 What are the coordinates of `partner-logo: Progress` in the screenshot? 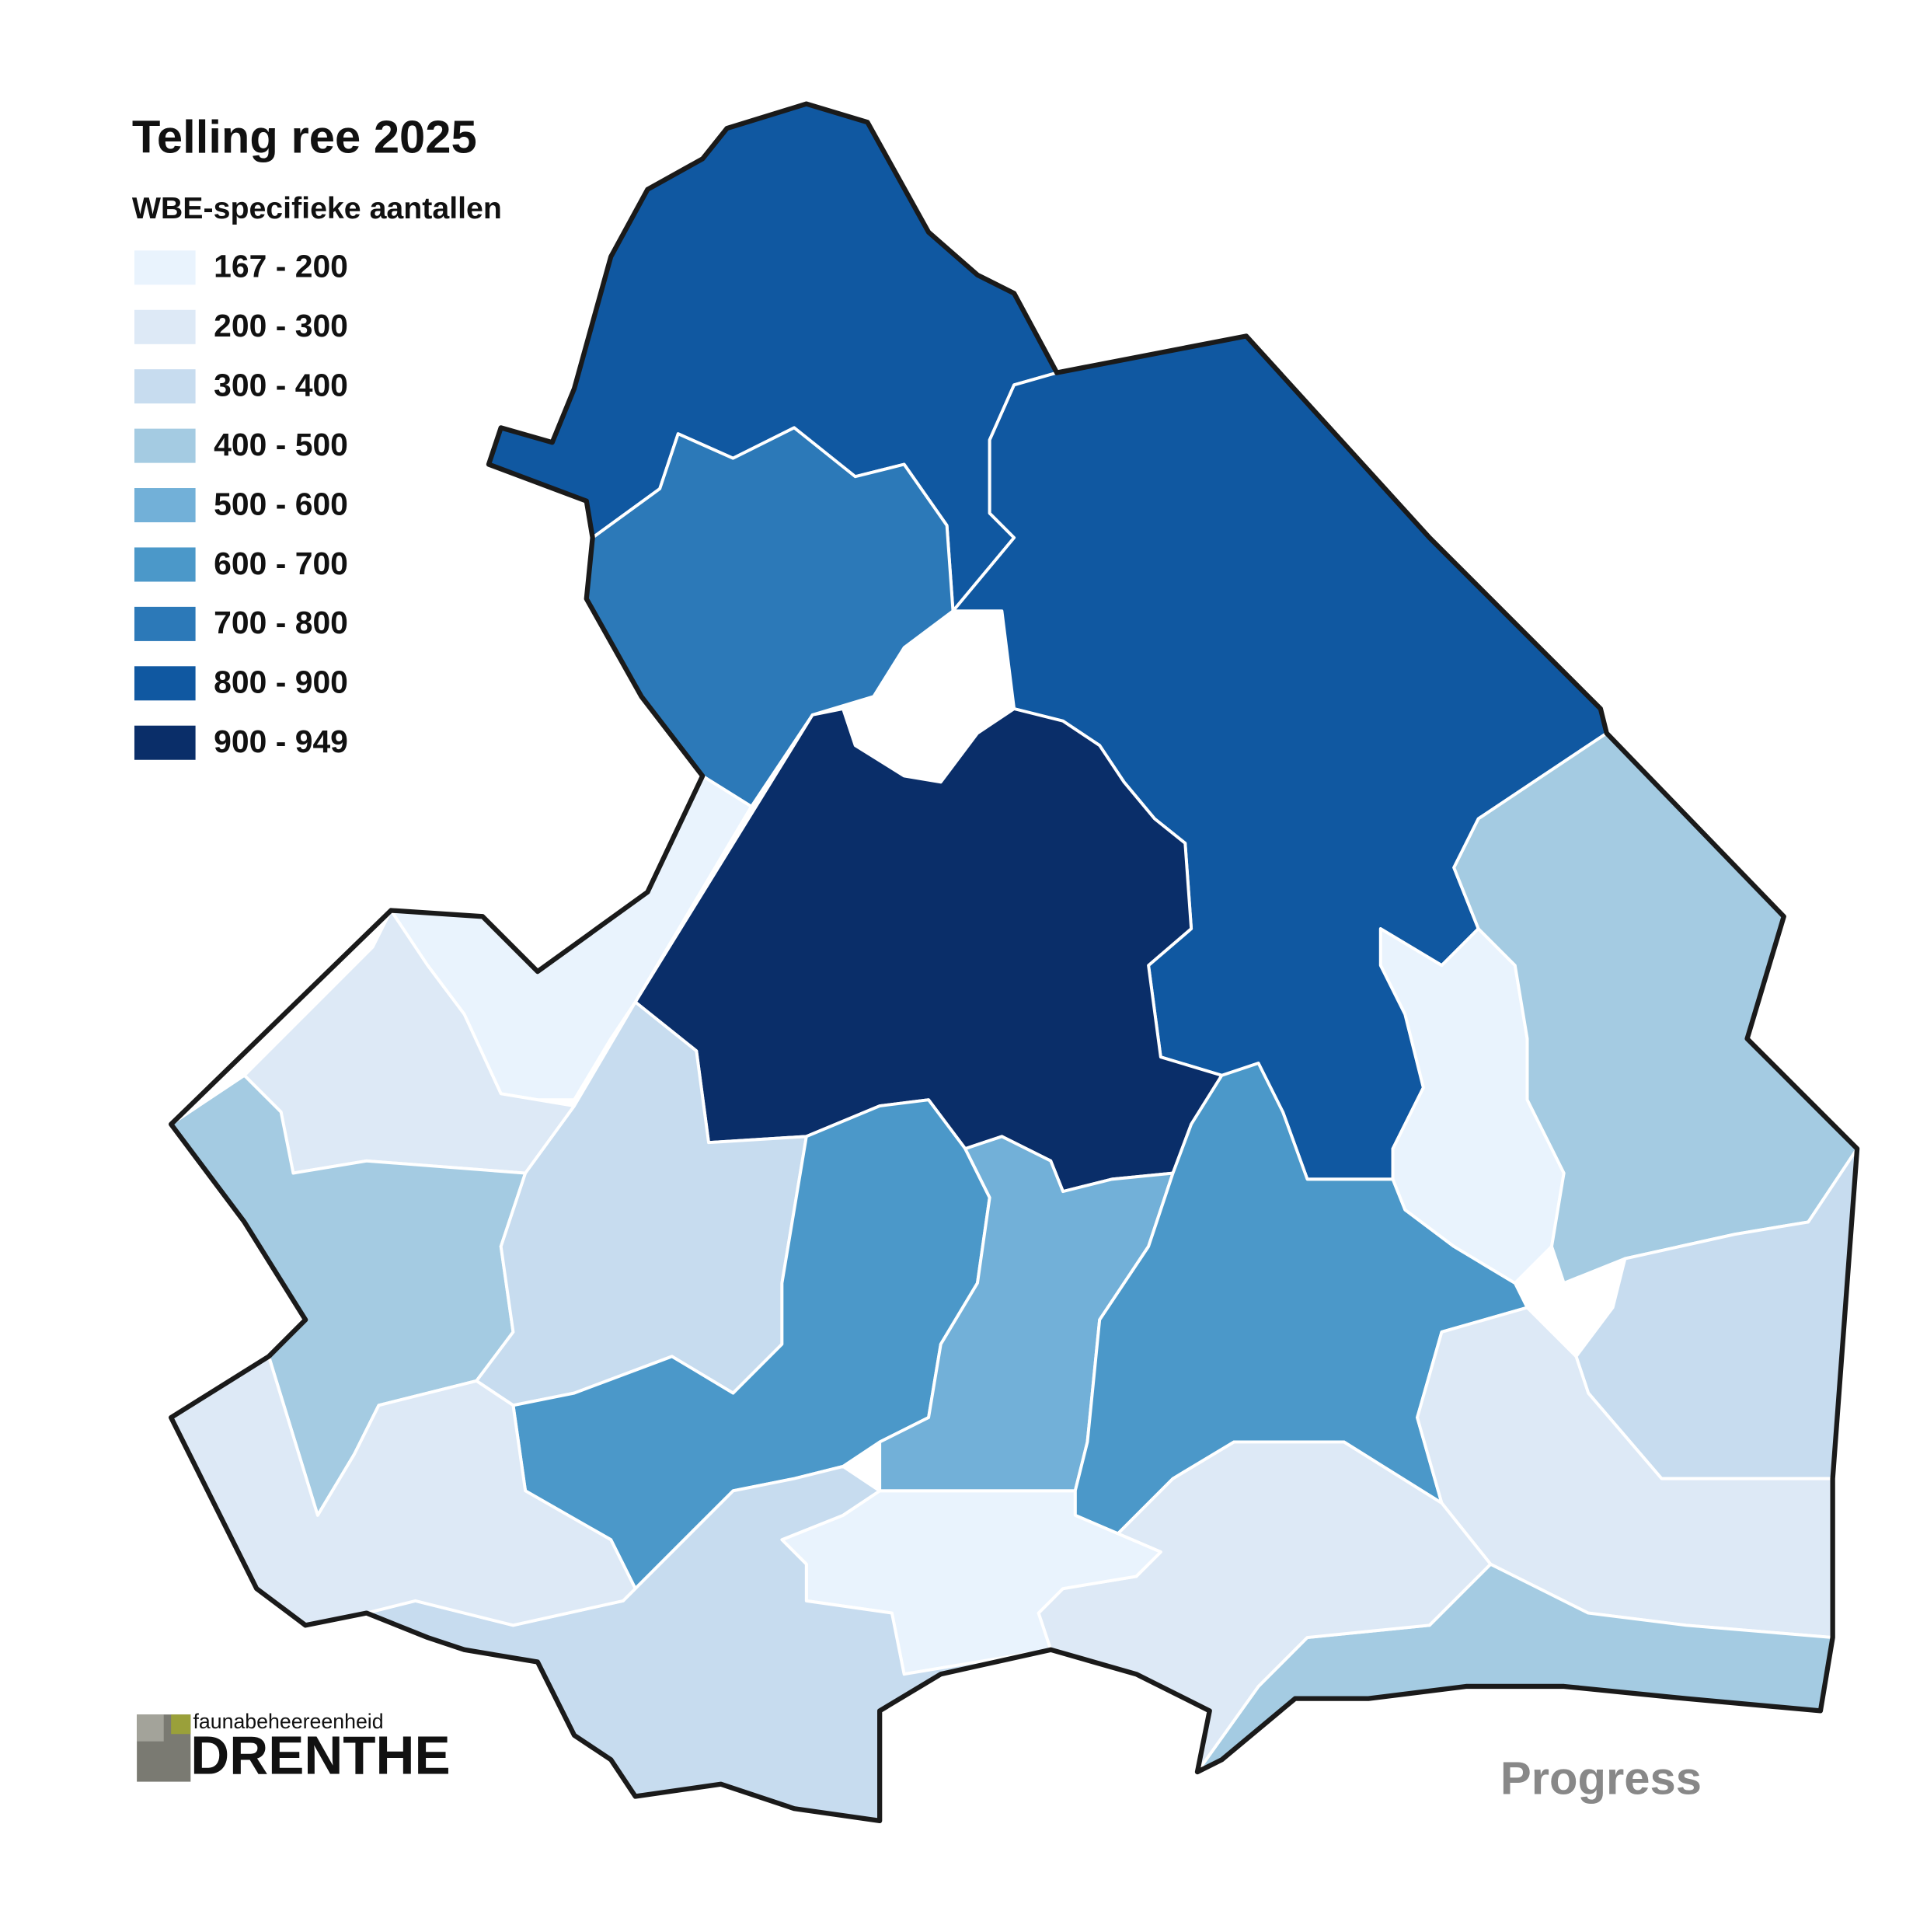 It's located at (1601, 1778).